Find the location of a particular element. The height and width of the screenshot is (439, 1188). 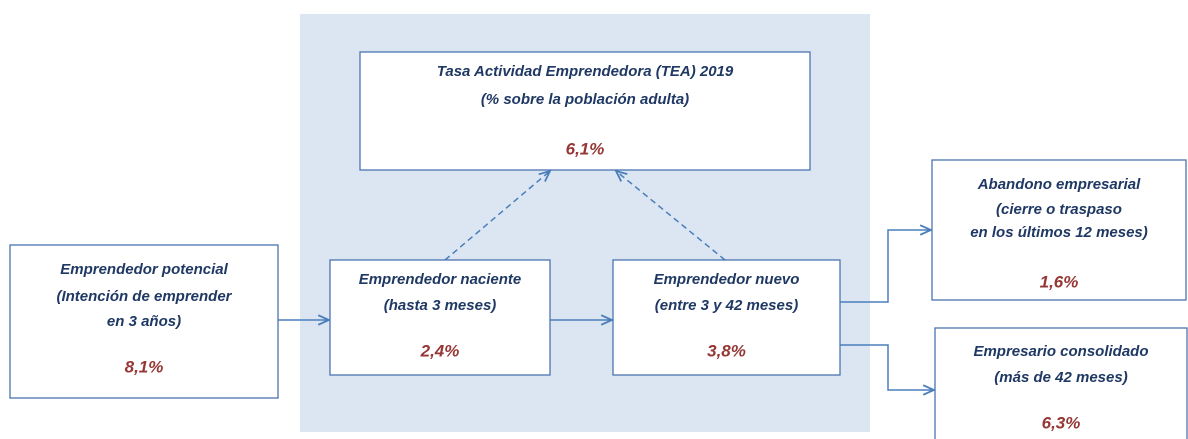

node-label: Emprendedor naciente is located at coordinates (440, 279).